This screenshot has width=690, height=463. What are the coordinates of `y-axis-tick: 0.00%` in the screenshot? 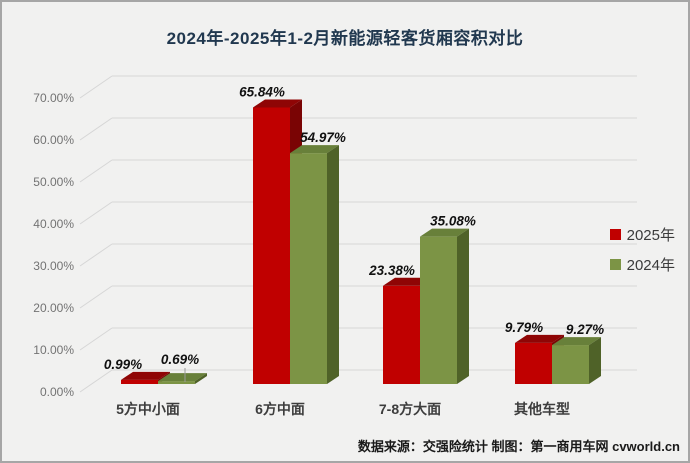 It's located at (57, 392).